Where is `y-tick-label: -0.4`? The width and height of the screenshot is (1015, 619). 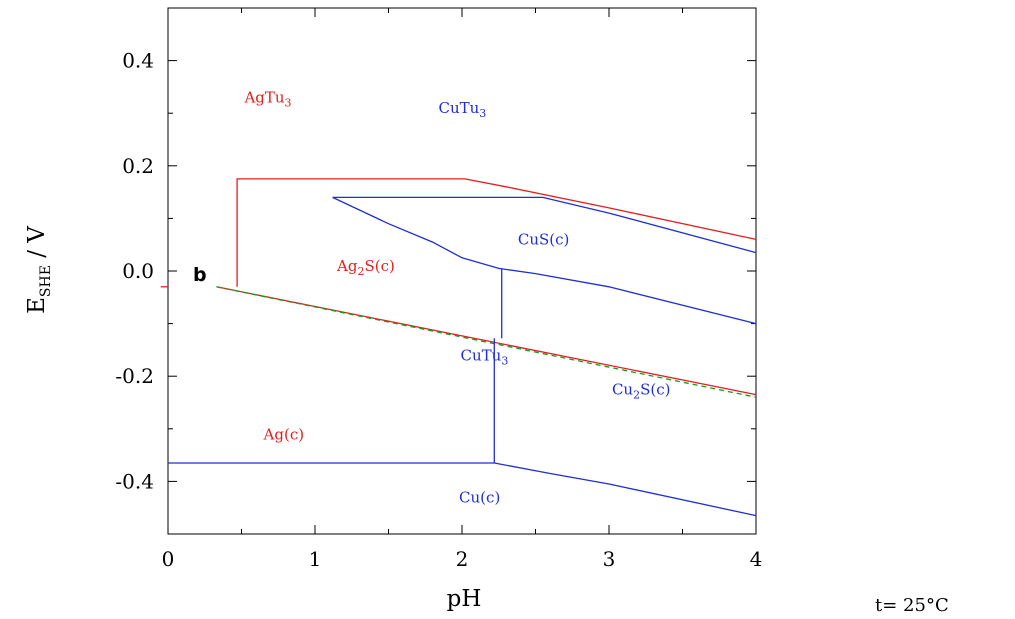 y-tick-label: -0.4 is located at coordinates (134, 481).